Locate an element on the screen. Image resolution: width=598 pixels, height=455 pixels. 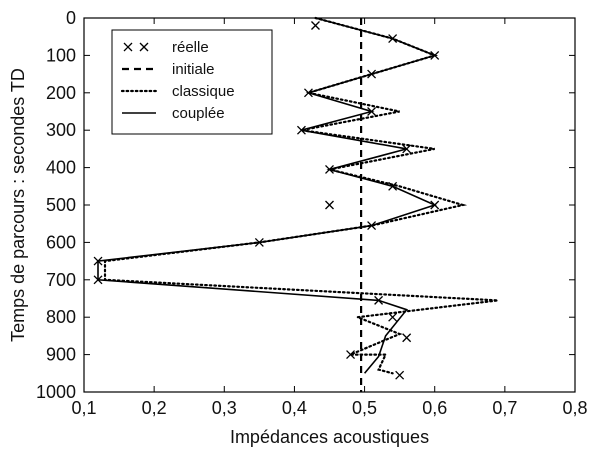
legend-label: classique is located at coordinates (203, 91).